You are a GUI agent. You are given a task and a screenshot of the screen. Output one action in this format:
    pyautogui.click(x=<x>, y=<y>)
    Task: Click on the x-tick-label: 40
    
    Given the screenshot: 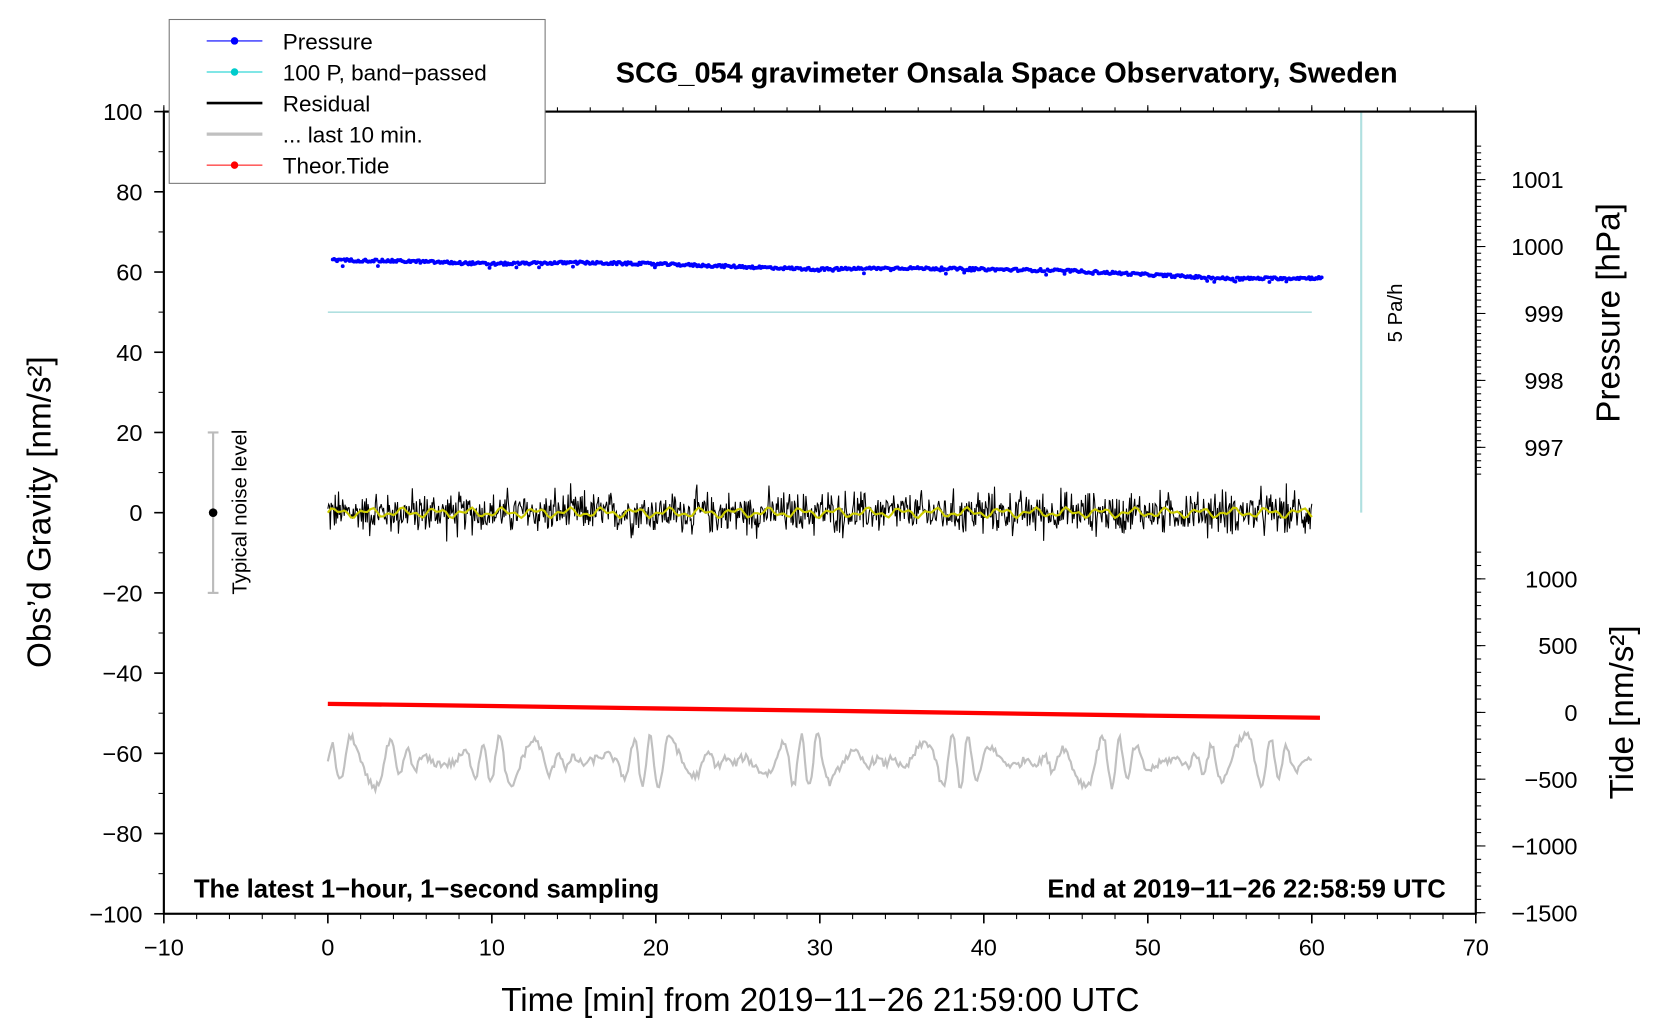 What is the action you would take?
    pyautogui.click(x=984, y=948)
    